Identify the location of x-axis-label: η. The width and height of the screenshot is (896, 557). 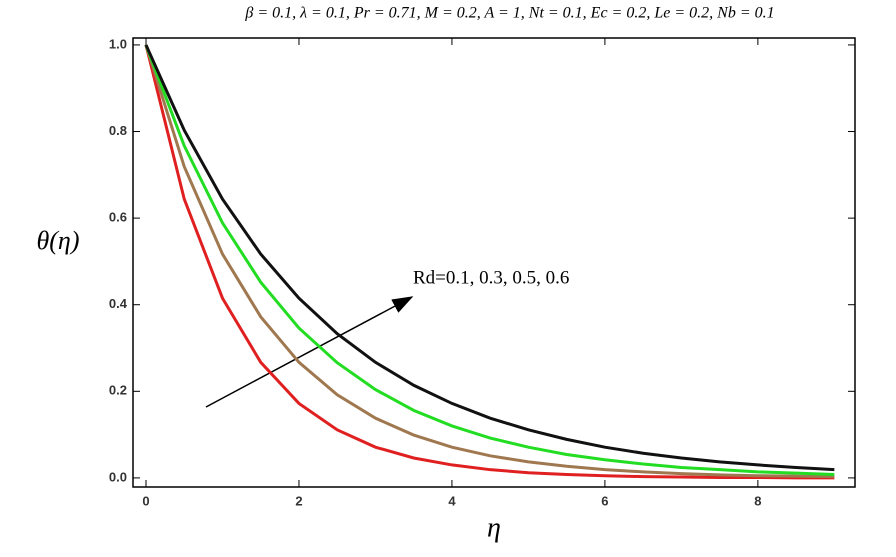
(494, 527).